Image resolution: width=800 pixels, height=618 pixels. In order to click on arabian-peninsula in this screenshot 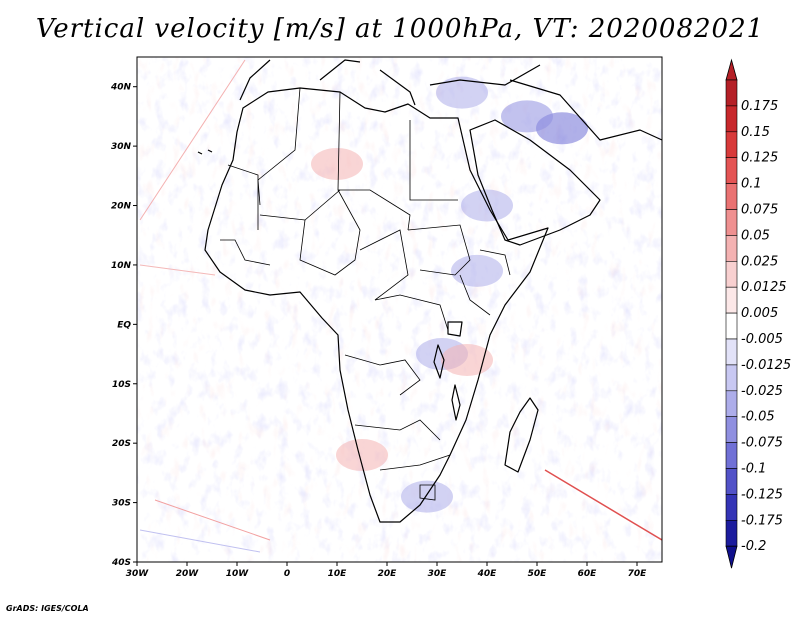, I will do `click(535, 182)`.